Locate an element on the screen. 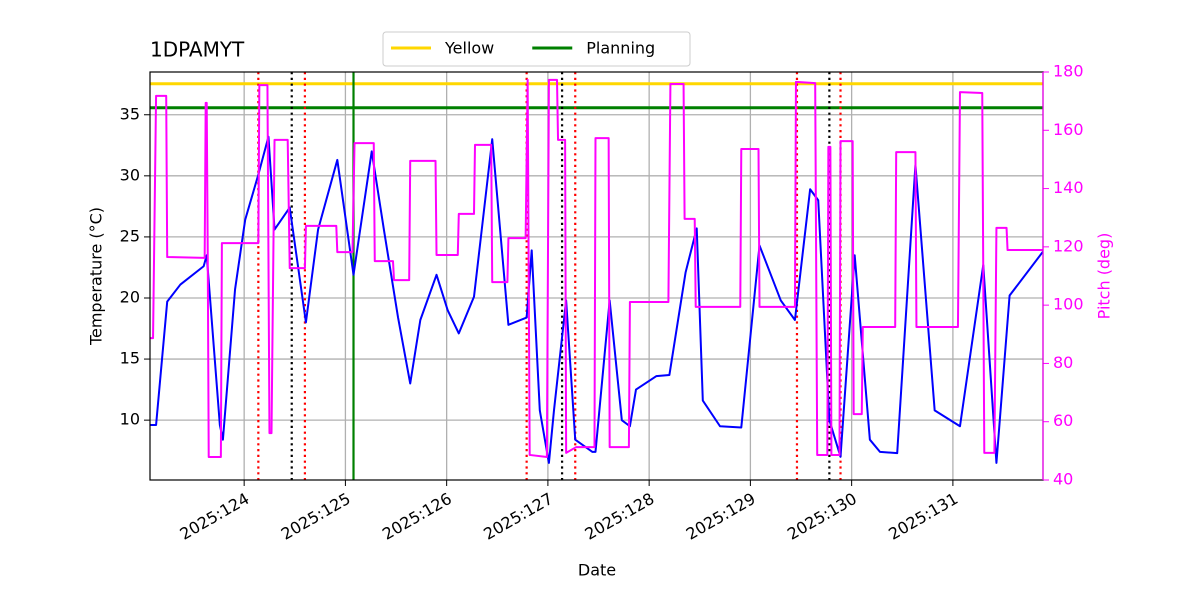 This screenshot has height=600, width=1200. y2-tick-label: 160 is located at coordinates (1068, 129).